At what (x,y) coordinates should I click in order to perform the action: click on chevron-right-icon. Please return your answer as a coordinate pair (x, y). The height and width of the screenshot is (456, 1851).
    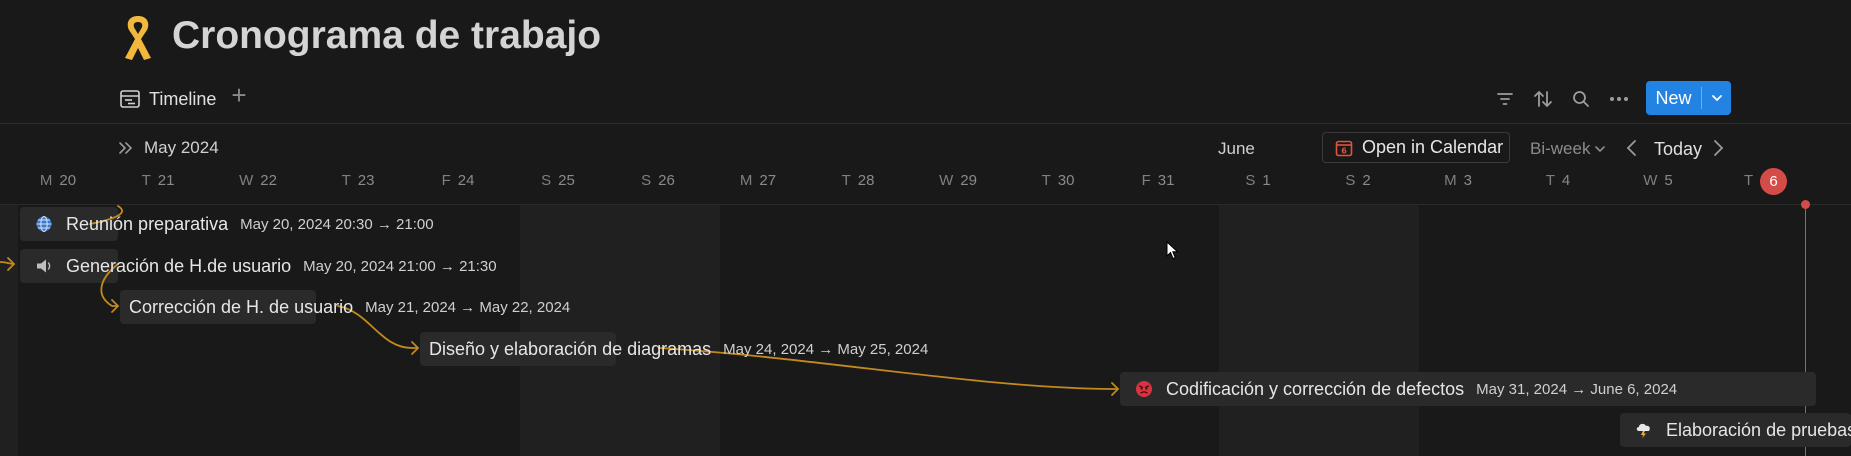
    Looking at the image, I should click on (1718, 148).